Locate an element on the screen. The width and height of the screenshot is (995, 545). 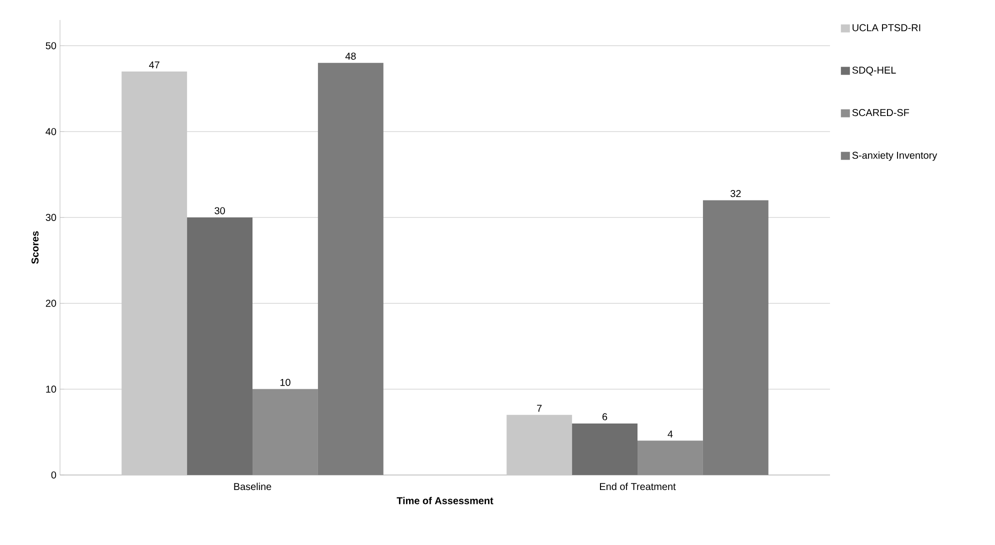
legend-label: SDQ-HEL is located at coordinates (874, 71).